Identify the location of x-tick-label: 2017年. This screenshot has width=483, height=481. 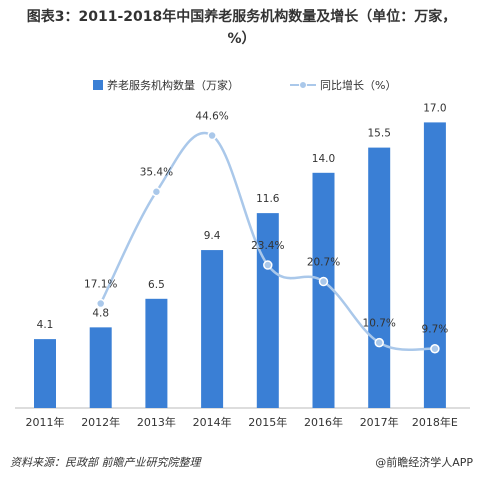
(379, 422).